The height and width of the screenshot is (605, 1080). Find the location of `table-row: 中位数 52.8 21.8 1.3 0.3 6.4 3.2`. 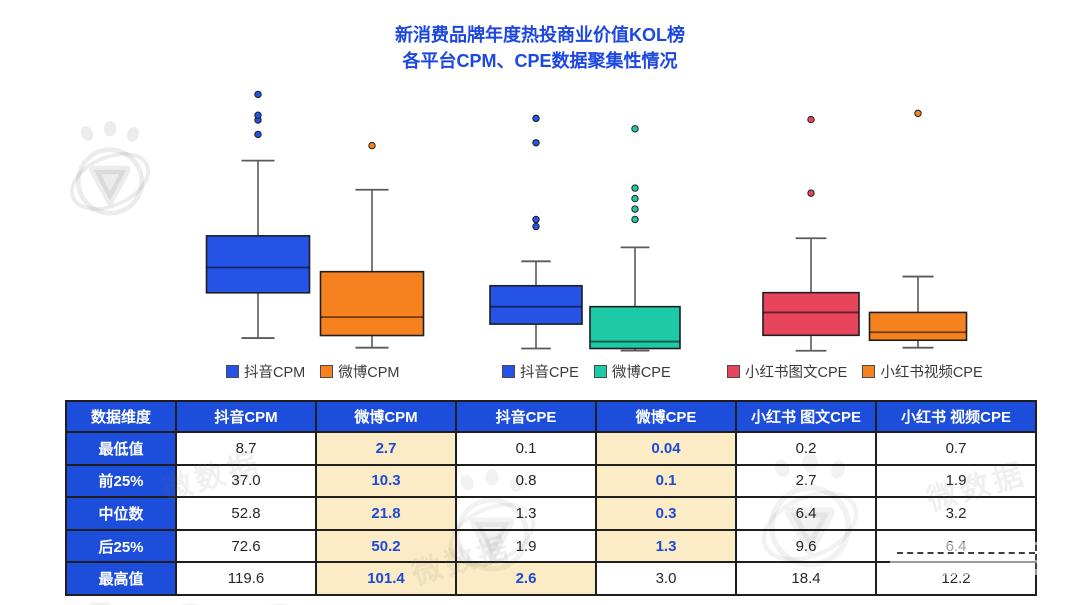

table-row: 中位数 52.8 21.8 1.3 0.3 6.4 3.2 is located at coordinates (551, 513).